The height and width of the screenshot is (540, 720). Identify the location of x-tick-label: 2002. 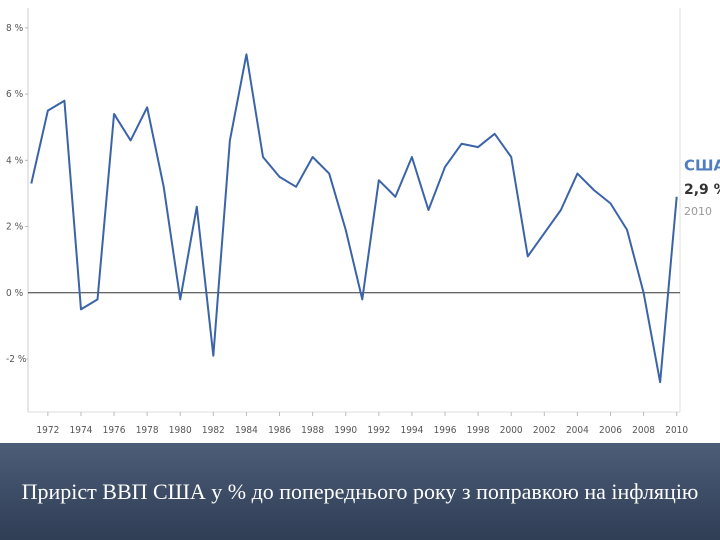
(544, 430).